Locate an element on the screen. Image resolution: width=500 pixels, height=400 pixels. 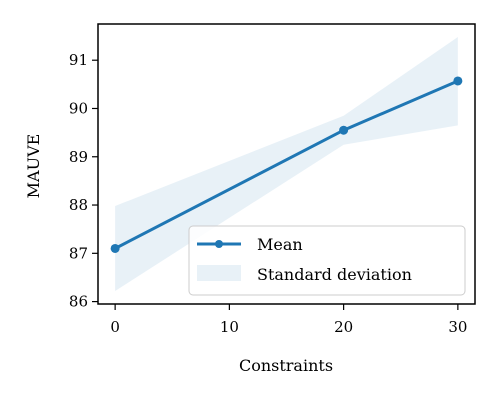
legend-mean-marker is located at coordinates (219, 244).